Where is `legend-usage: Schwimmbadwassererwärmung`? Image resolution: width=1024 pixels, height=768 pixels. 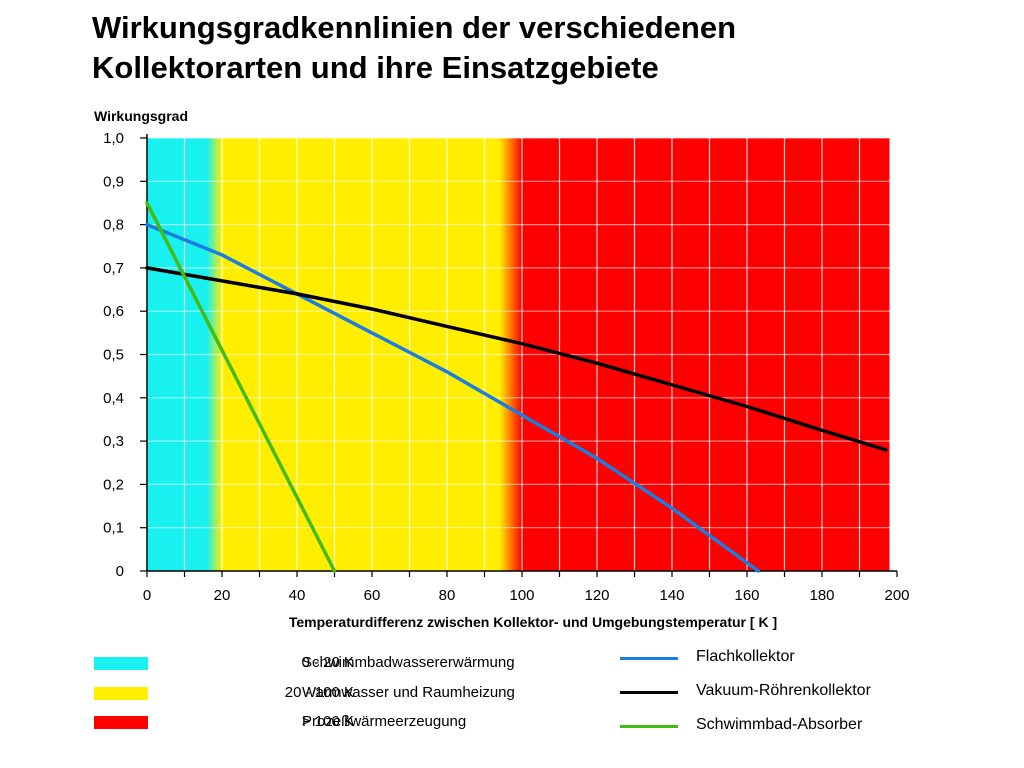 legend-usage: Schwimmbadwassererwärmung is located at coordinates (408, 662).